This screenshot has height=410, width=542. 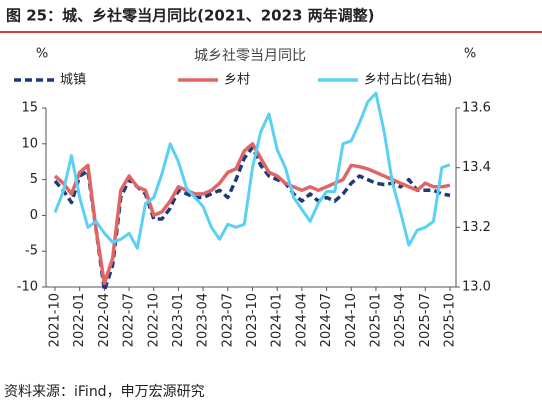 What do you see at coordinates (104, 320) in the screenshot?
I see `x-tick-label: 2022-04` at bounding box center [104, 320].